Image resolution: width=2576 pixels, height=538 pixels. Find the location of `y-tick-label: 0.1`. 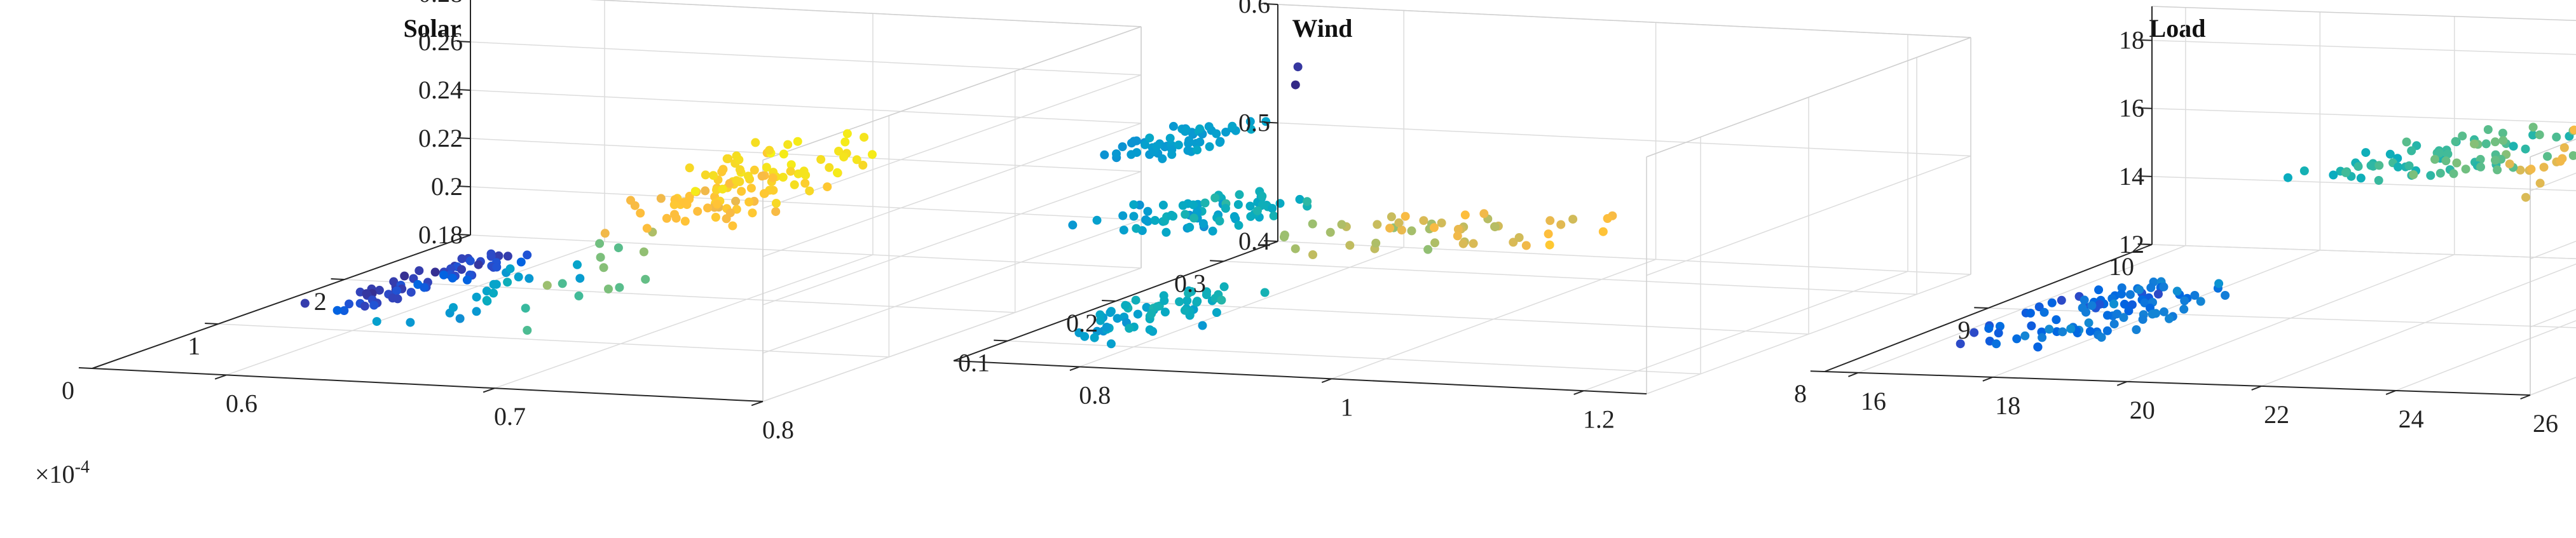

y-tick-label: 0.1 is located at coordinates (974, 363).